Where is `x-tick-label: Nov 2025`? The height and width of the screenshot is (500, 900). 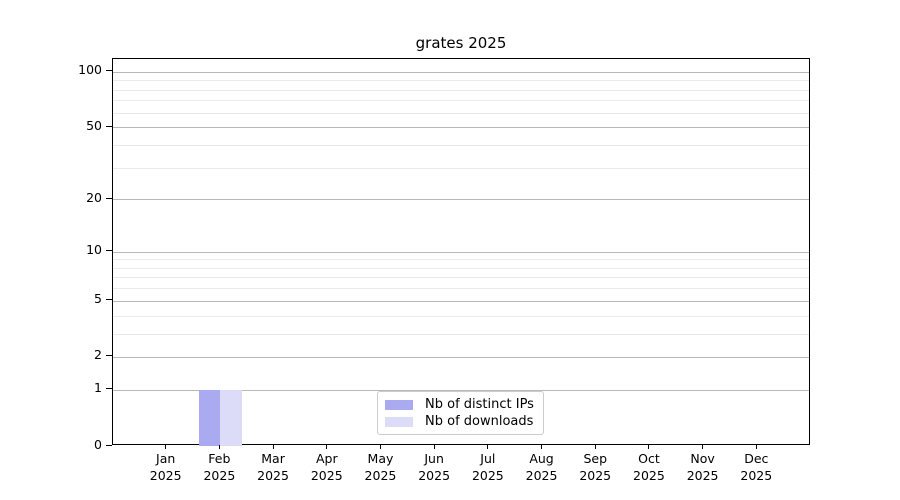 x-tick-label: Nov 2025 is located at coordinates (703, 467).